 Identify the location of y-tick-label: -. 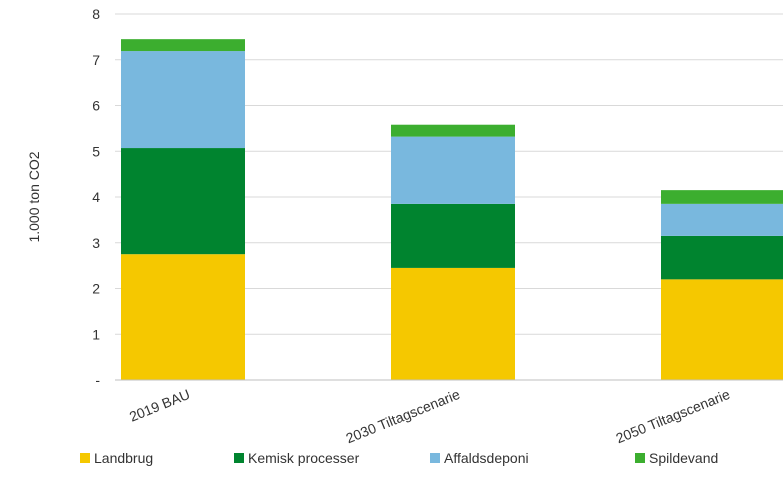
(97, 380).